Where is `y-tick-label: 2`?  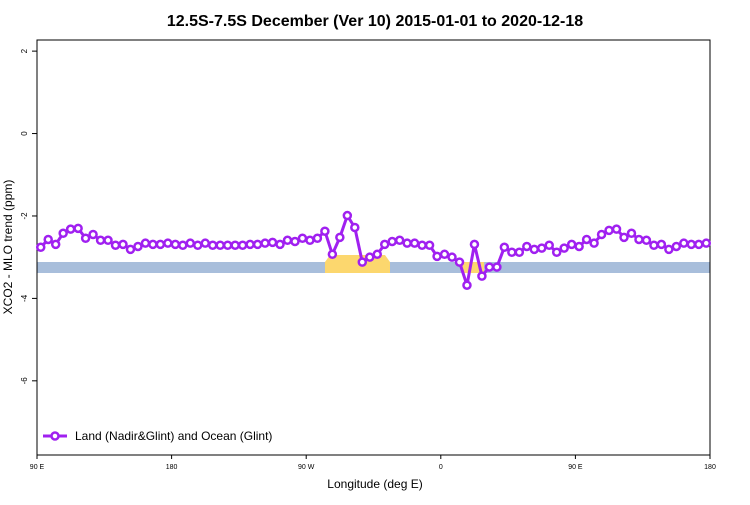 y-tick-label: 2 is located at coordinates (24, 50).